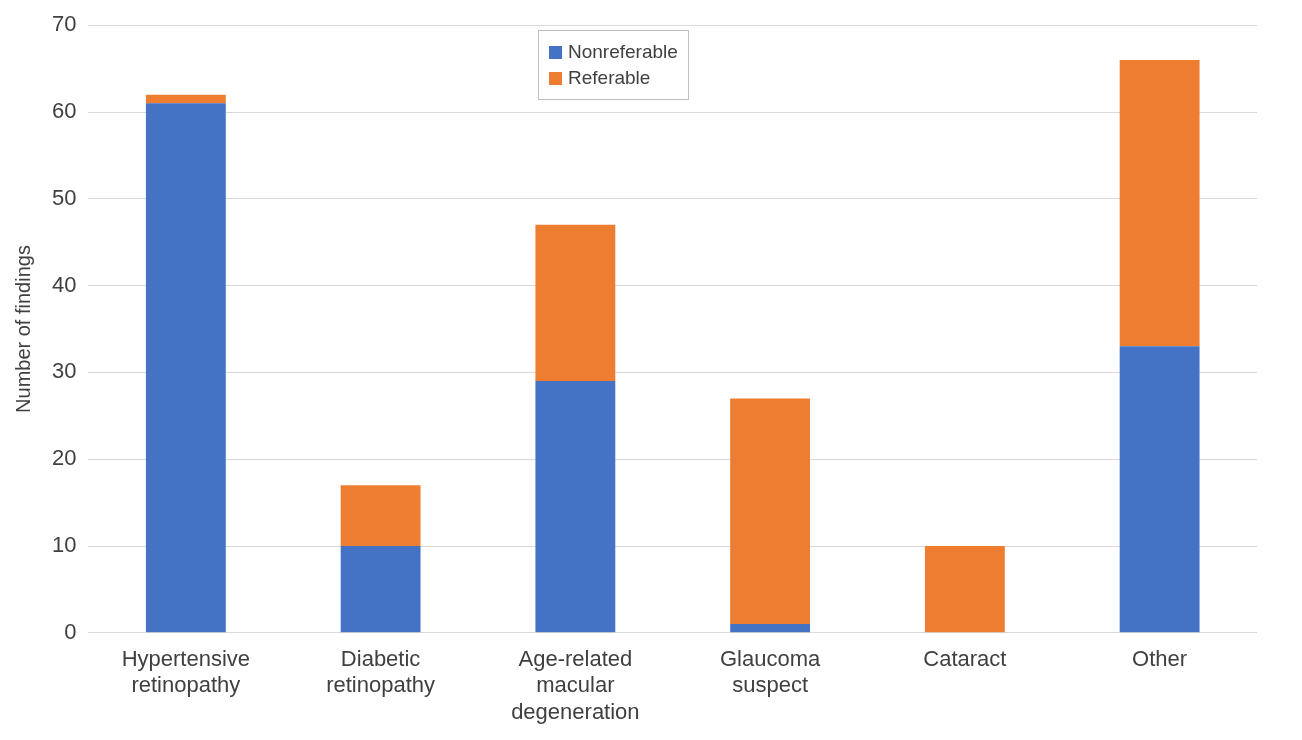 Image resolution: width=1302 pixels, height=740 pixels. I want to click on x-tick-label: Hypertensive retinopathy, so click(186, 672).